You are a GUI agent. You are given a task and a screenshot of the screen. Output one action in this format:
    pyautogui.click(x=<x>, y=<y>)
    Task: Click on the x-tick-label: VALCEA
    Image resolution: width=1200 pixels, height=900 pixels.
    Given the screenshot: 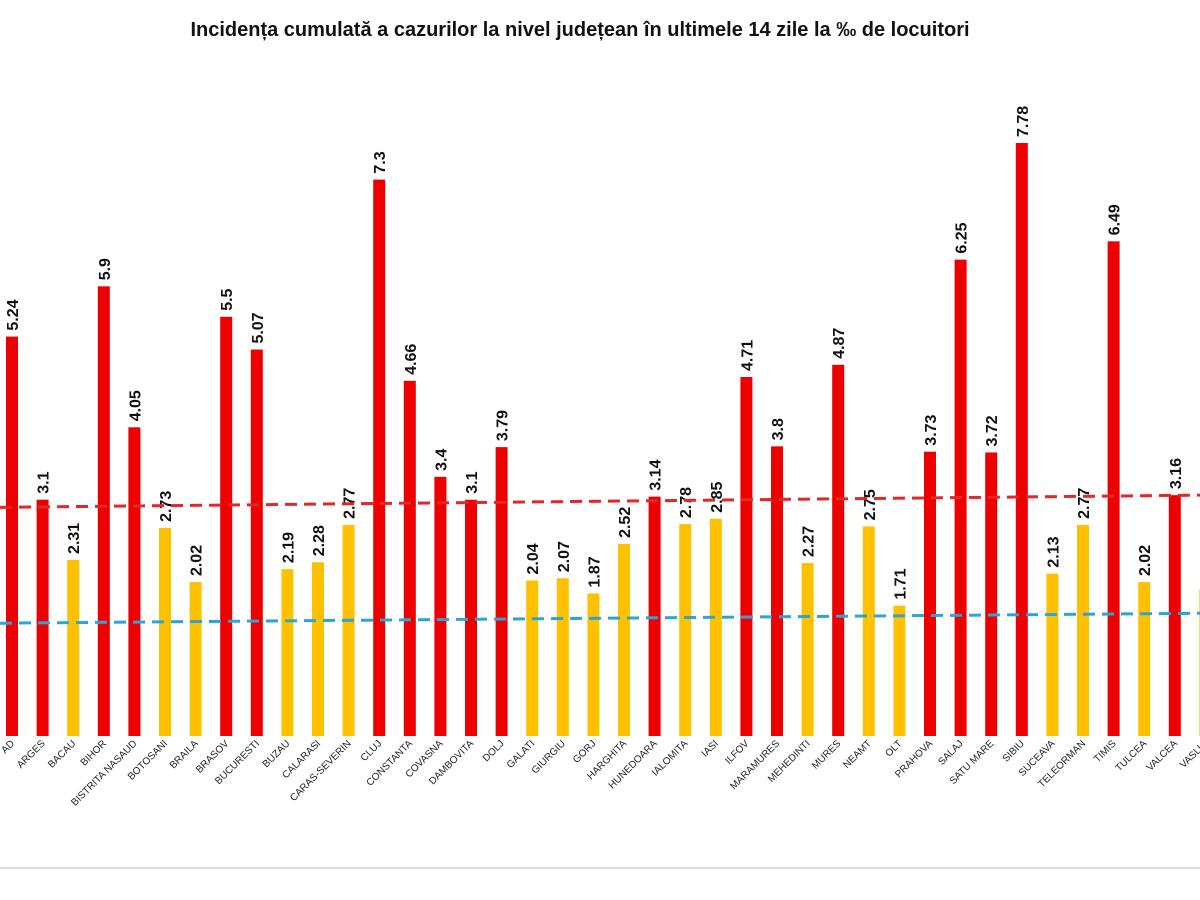 What is the action you would take?
    pyautogui.click(x=1162, y=755)
    